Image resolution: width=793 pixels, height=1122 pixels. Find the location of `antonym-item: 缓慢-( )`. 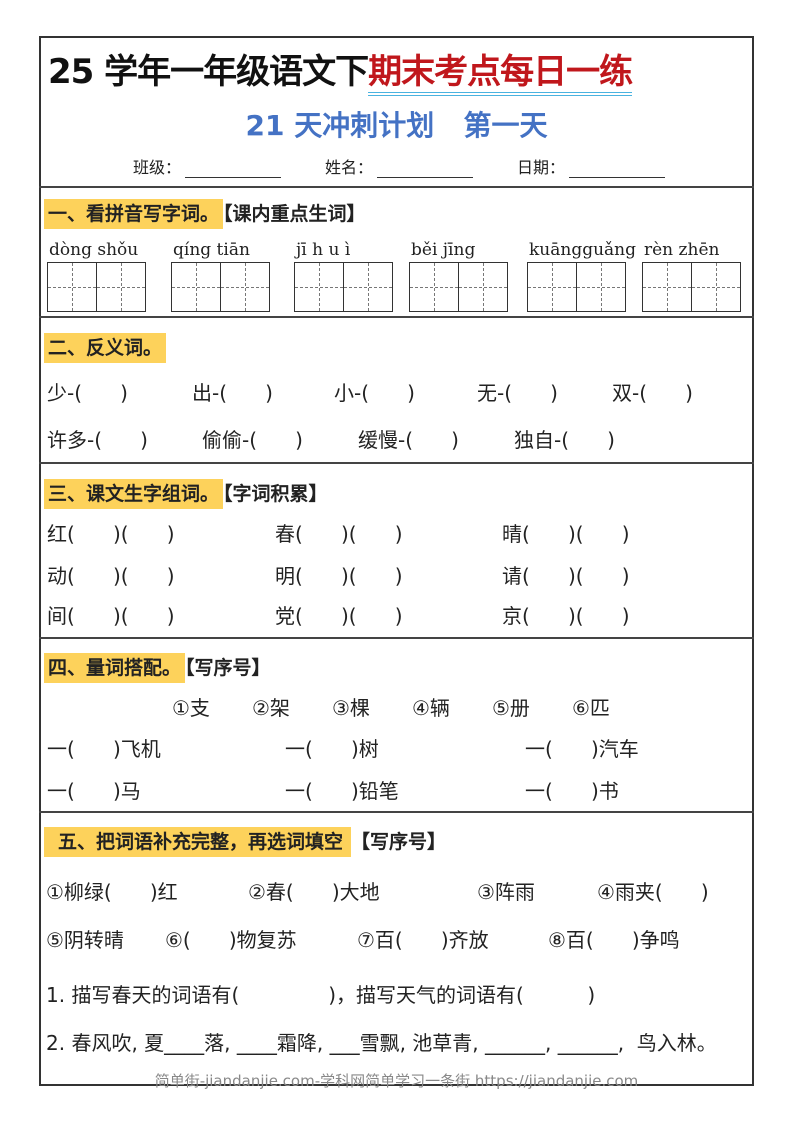

antonym-item: 缓慢-( ) is located at coordinates (408, 440).